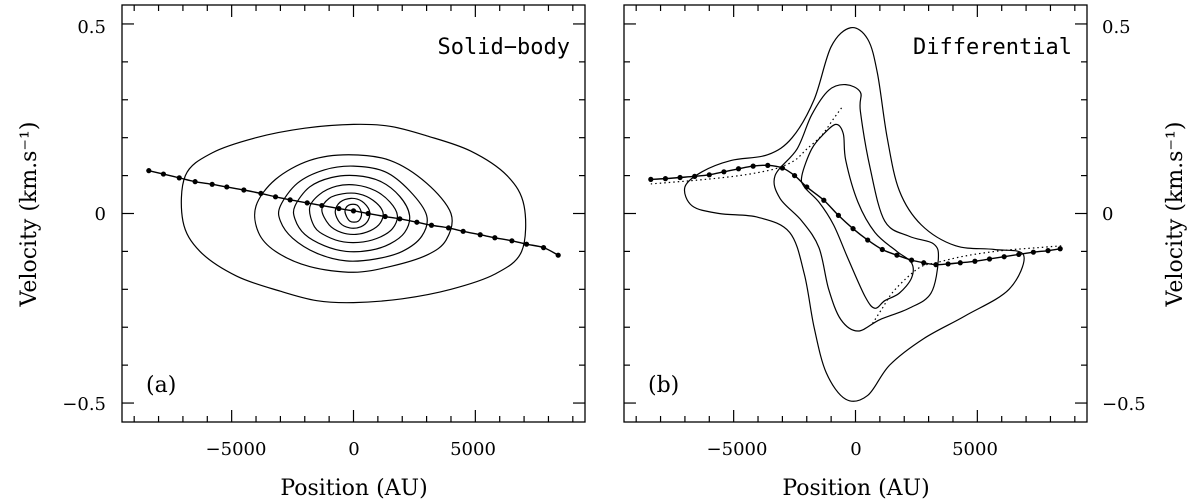  Describe the element at coordinates (353, 488) in the screenshot. I see `panel-a-xlabel: Position (AU)` at that location.